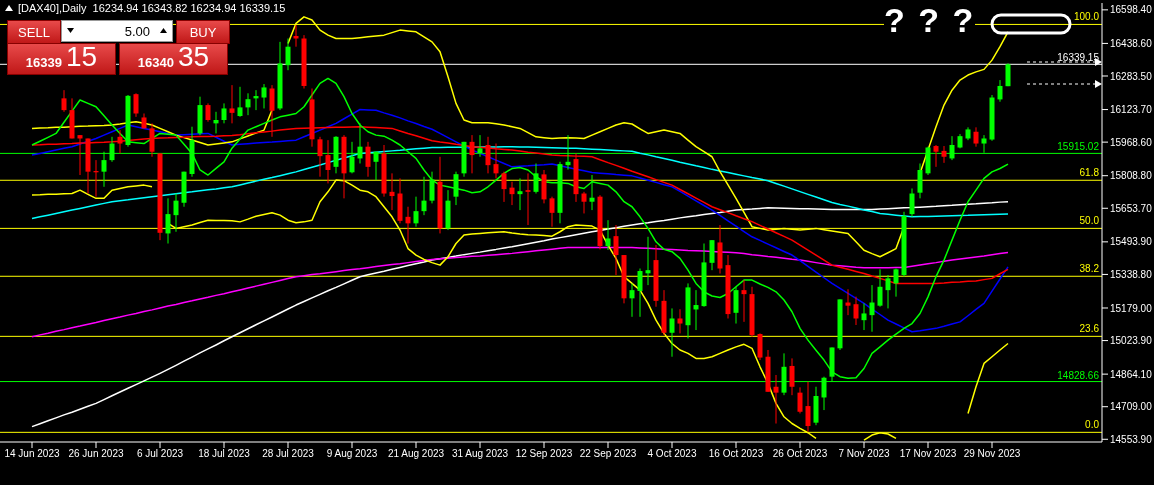 This screenshot has width=1154, height=485. What do you see at coordinates (352, 454) in the screenshot?
I see `x-tick-label: 9 Aug 2023` at bounding box center [352, 454].